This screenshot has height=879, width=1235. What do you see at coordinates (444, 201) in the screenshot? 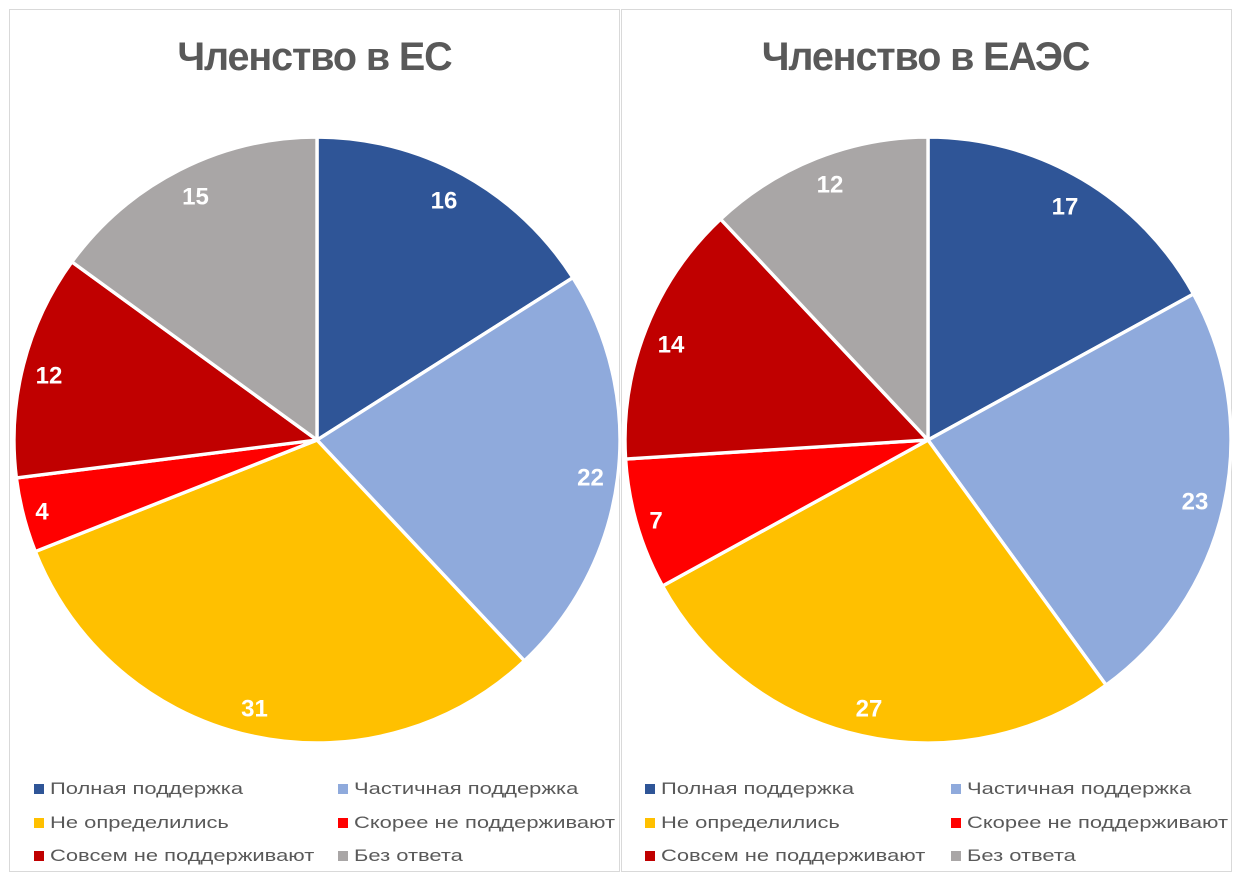
I see `svg-text: 16` at bounding box center [444, 201].